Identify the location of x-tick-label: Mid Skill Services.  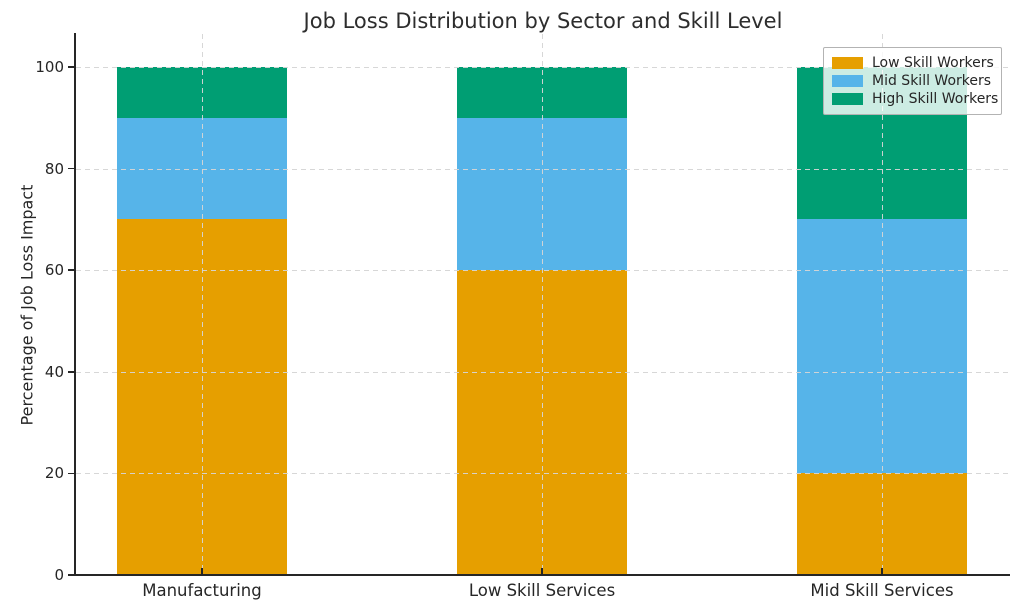
(882, 590).